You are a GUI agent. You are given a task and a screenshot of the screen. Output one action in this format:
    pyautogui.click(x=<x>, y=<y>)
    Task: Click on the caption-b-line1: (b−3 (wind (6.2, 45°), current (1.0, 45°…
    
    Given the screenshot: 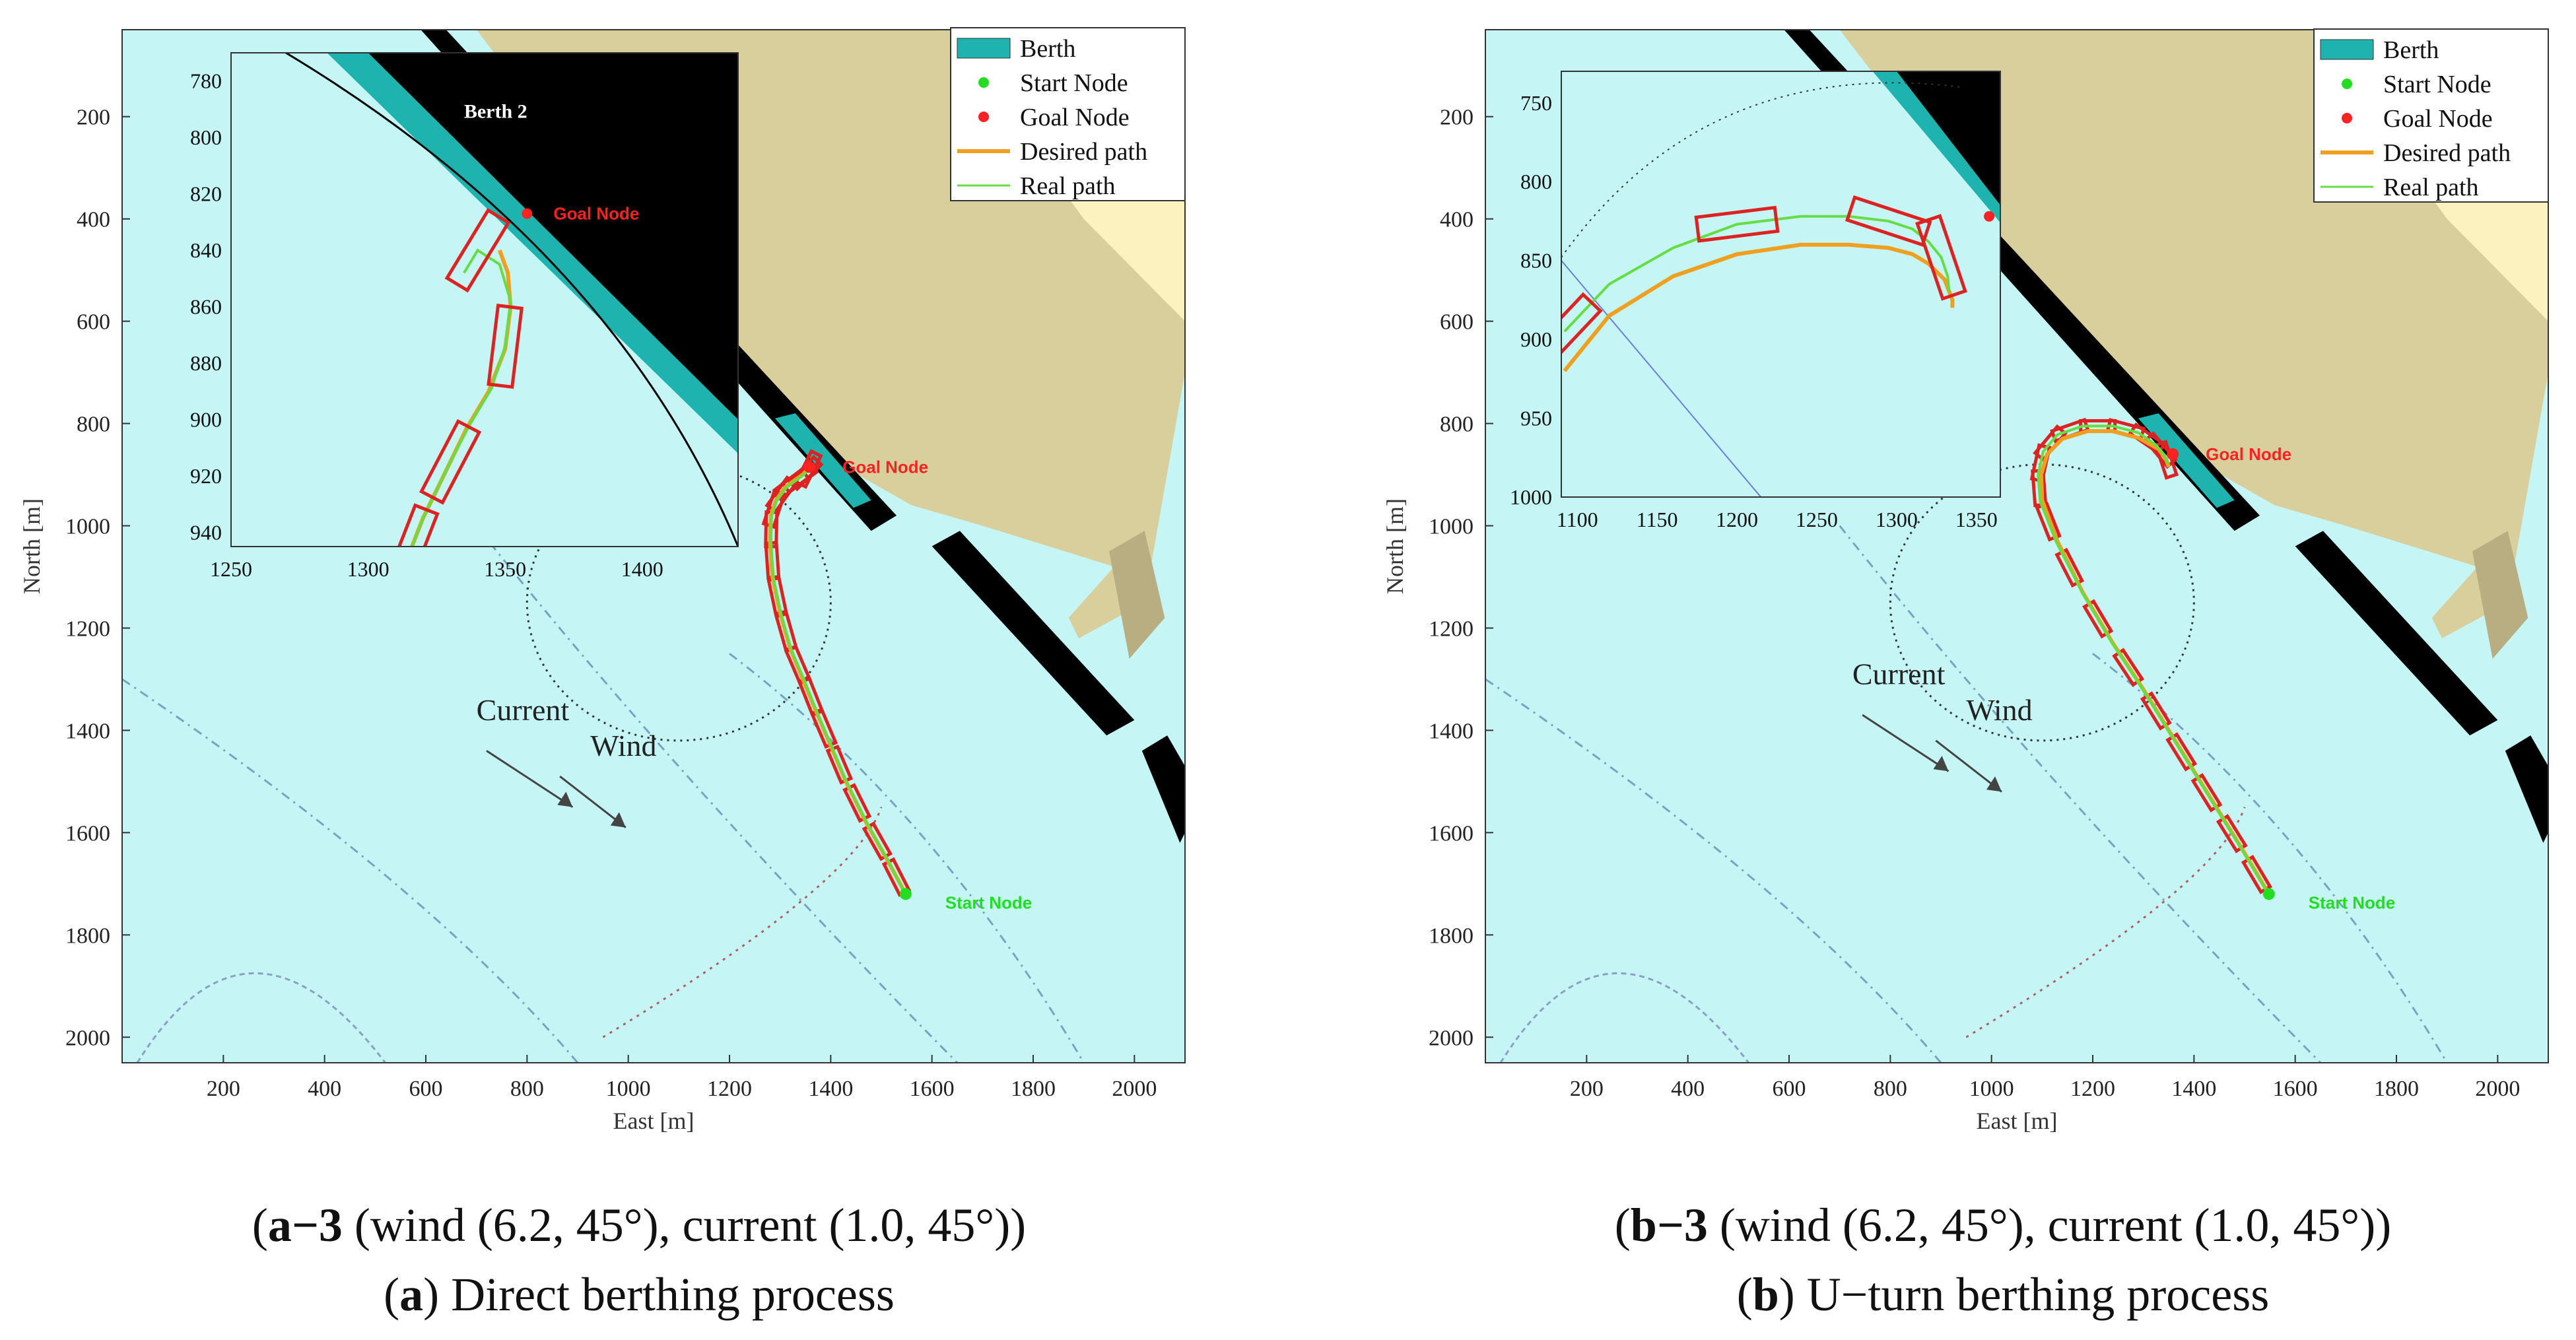 What is the action you would take?
    pyautogui.click(x=2003, y=1225)
    